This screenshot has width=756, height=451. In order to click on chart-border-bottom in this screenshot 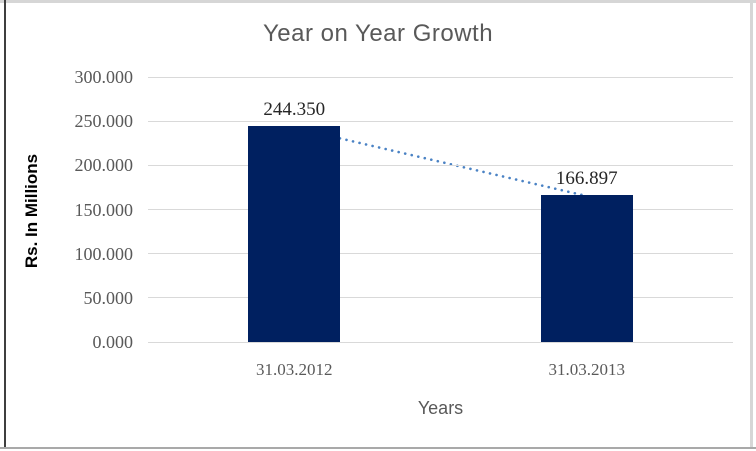, I will do `click(378, 448)`.